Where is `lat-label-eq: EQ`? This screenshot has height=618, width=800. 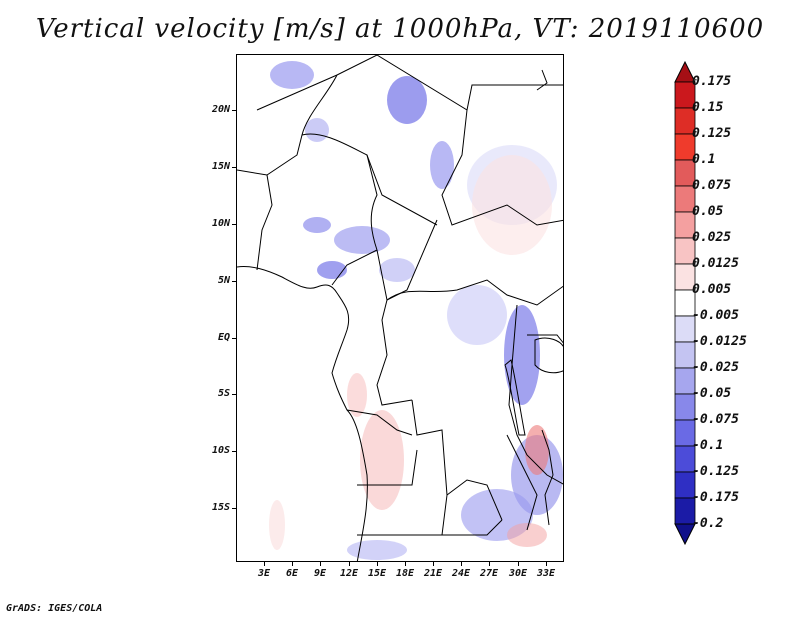
lat-label-eq: EQ is located at coordinates (223, 337).